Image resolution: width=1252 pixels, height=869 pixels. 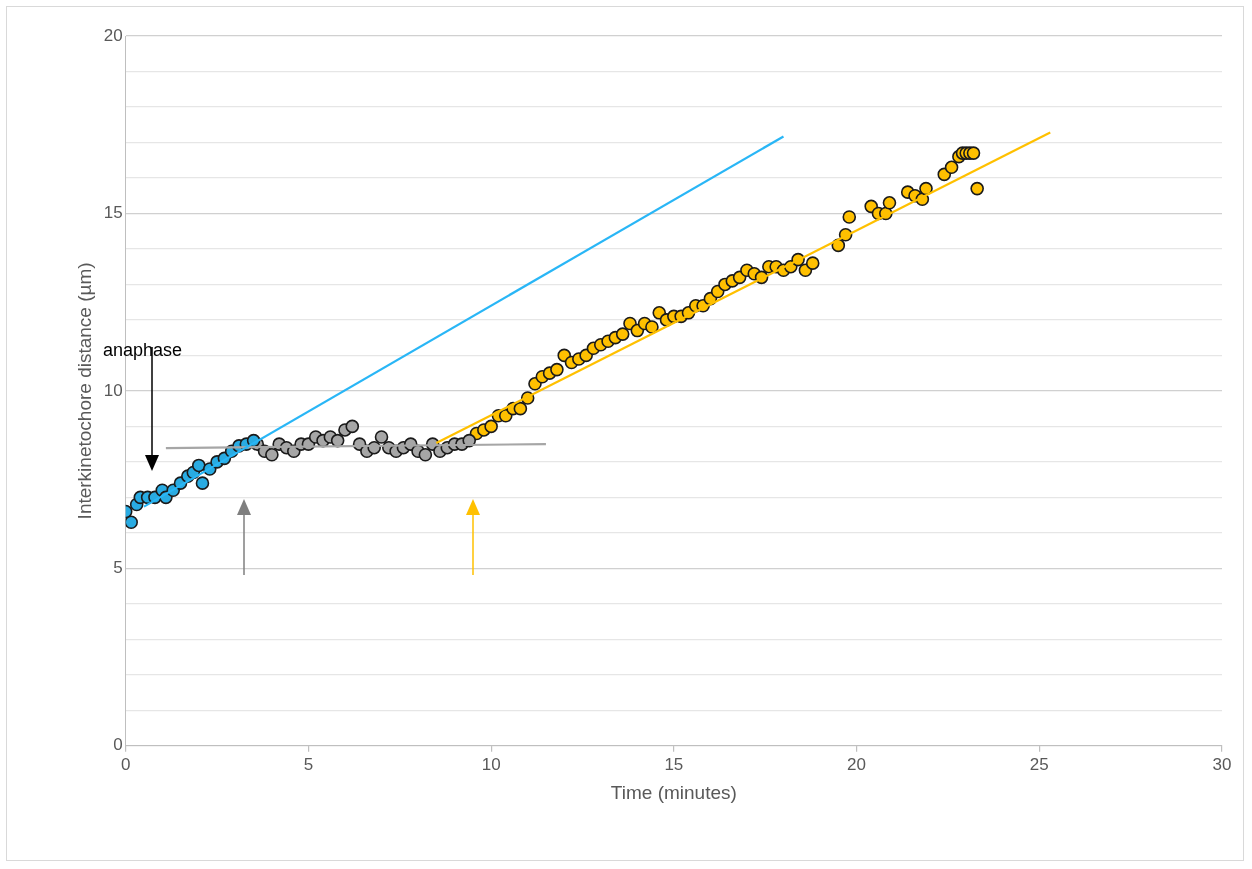 I want to click on y-tick-label: 10, so click(x=113, y=390).